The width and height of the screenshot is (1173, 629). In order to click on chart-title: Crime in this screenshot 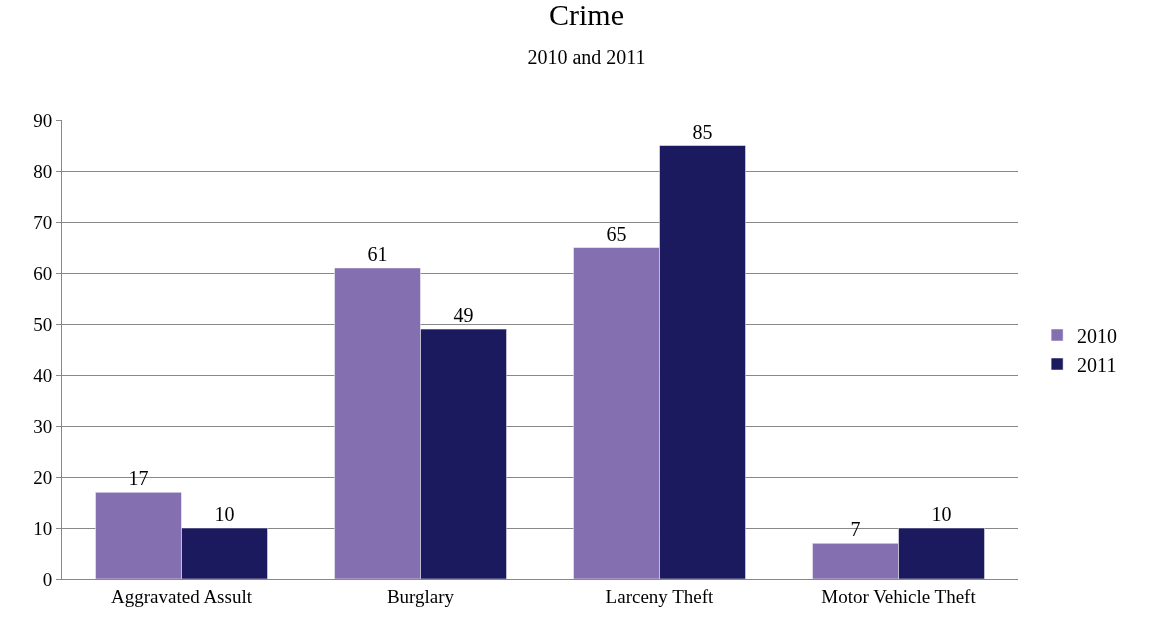, I will do `click(586, 16)`.